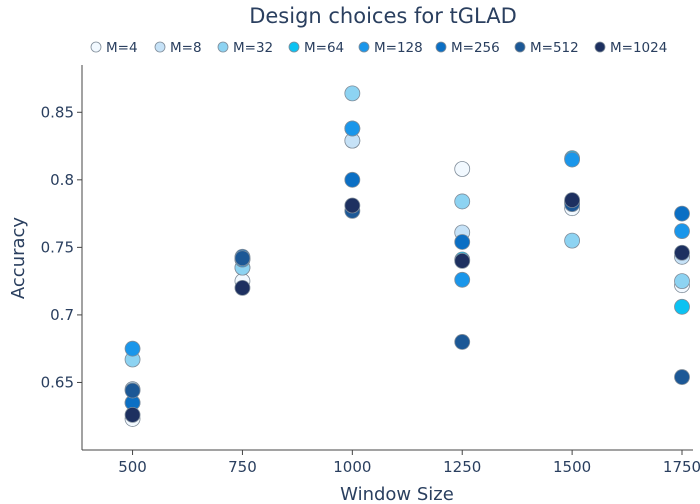 The height and width of the screenshot is (504, 700). I want to click on y-tick-label: 0.8, so click(62, 180).